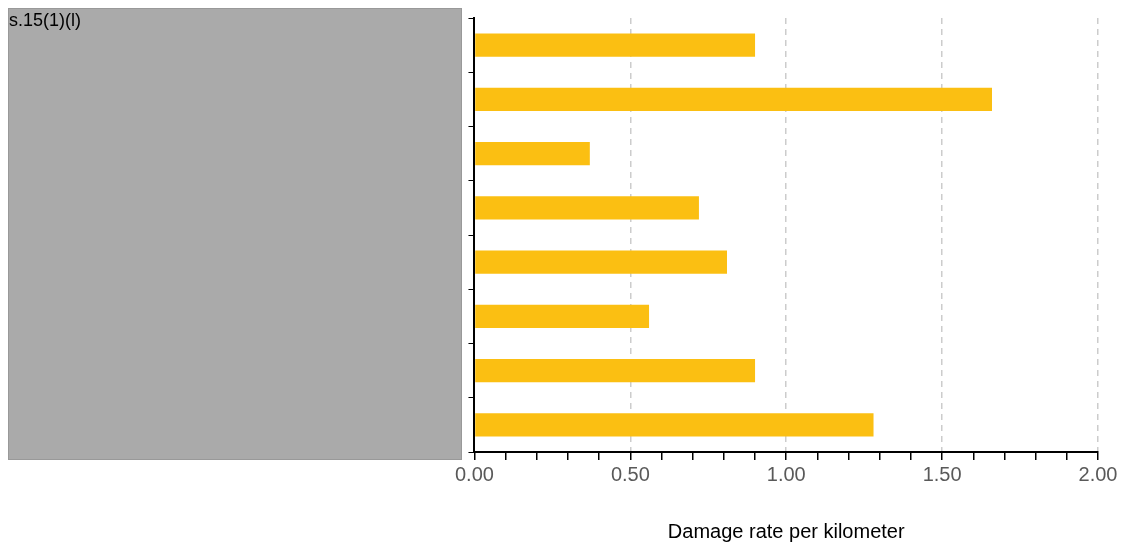 This screenshot has height=555, width=1133. What do you see at coordinates (786, 473) in the screenshot?
I see `x-tick-label: 1.00` at bounding box center [786, 473].